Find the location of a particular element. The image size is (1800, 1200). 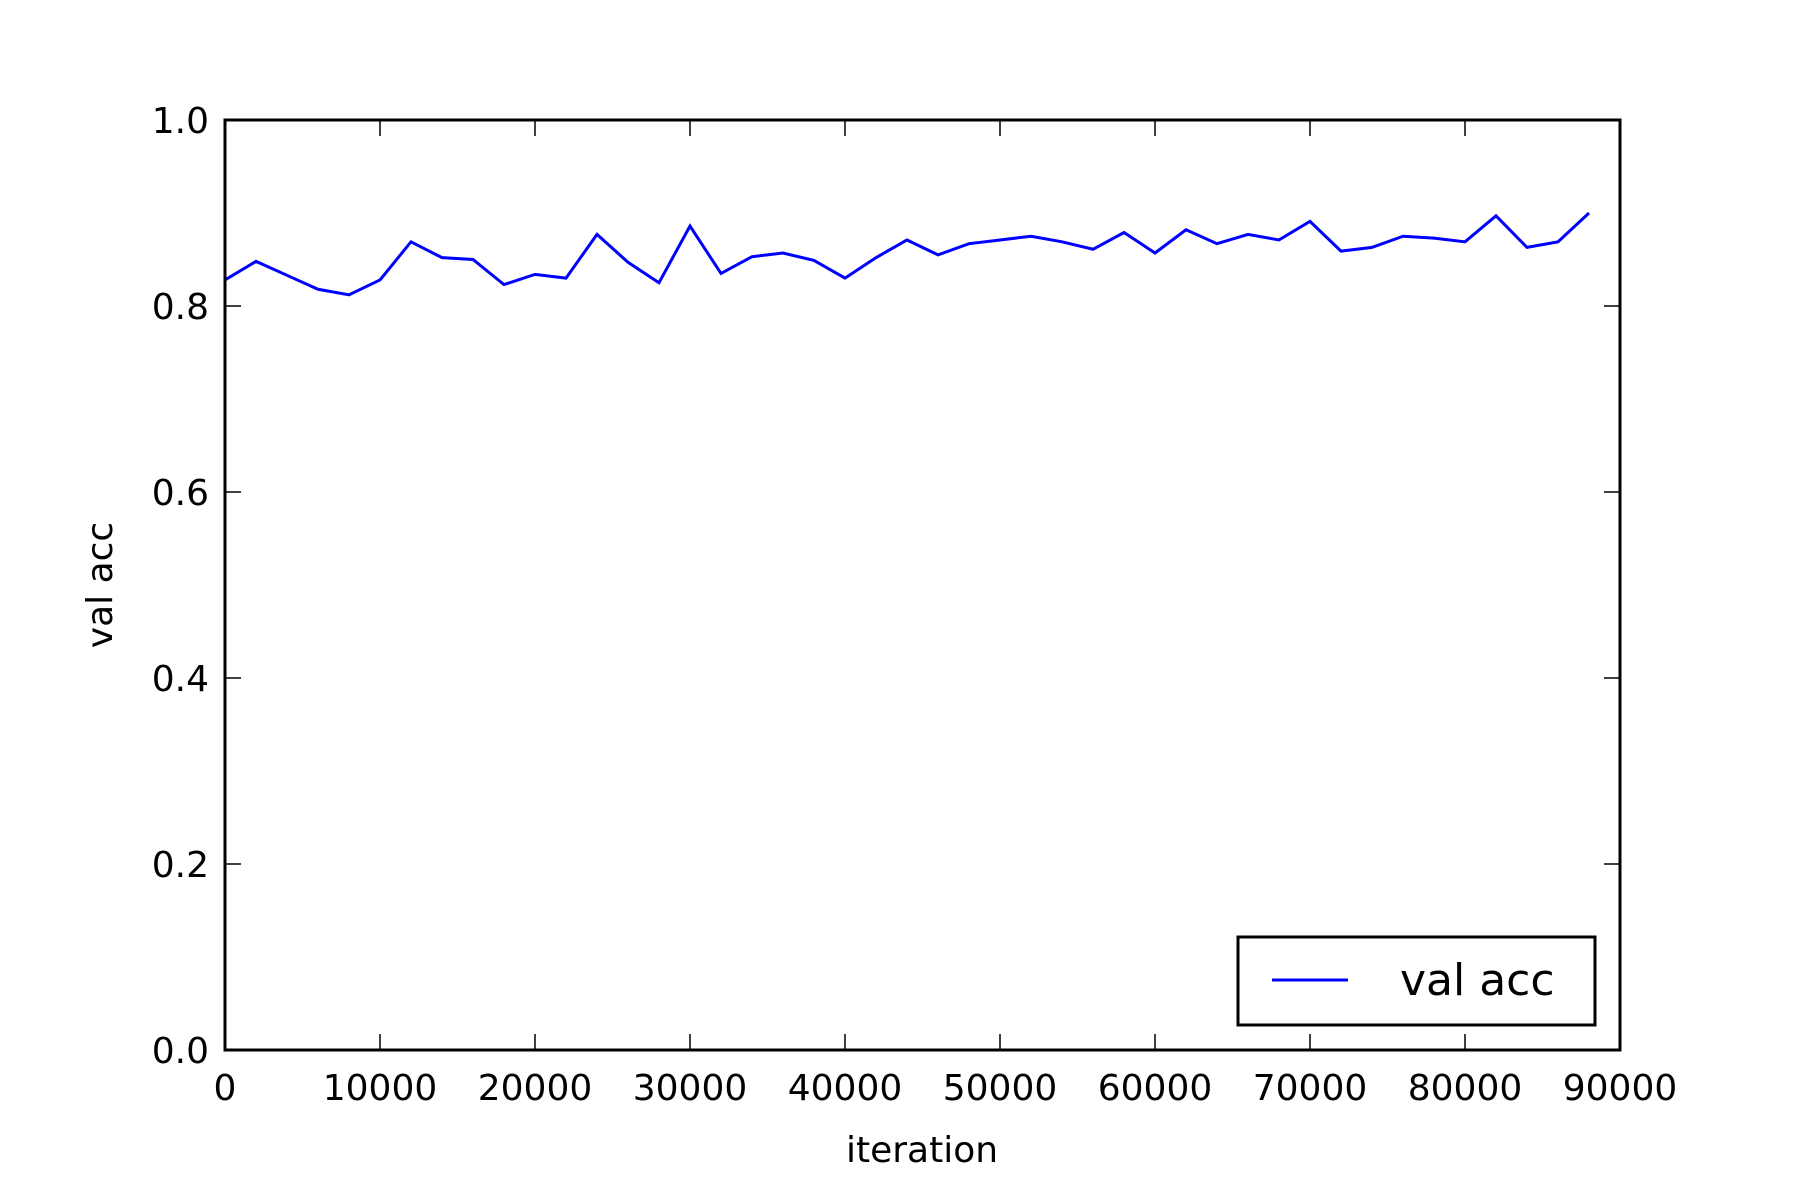

legend: val acc is located at coordinates (1416, 981).